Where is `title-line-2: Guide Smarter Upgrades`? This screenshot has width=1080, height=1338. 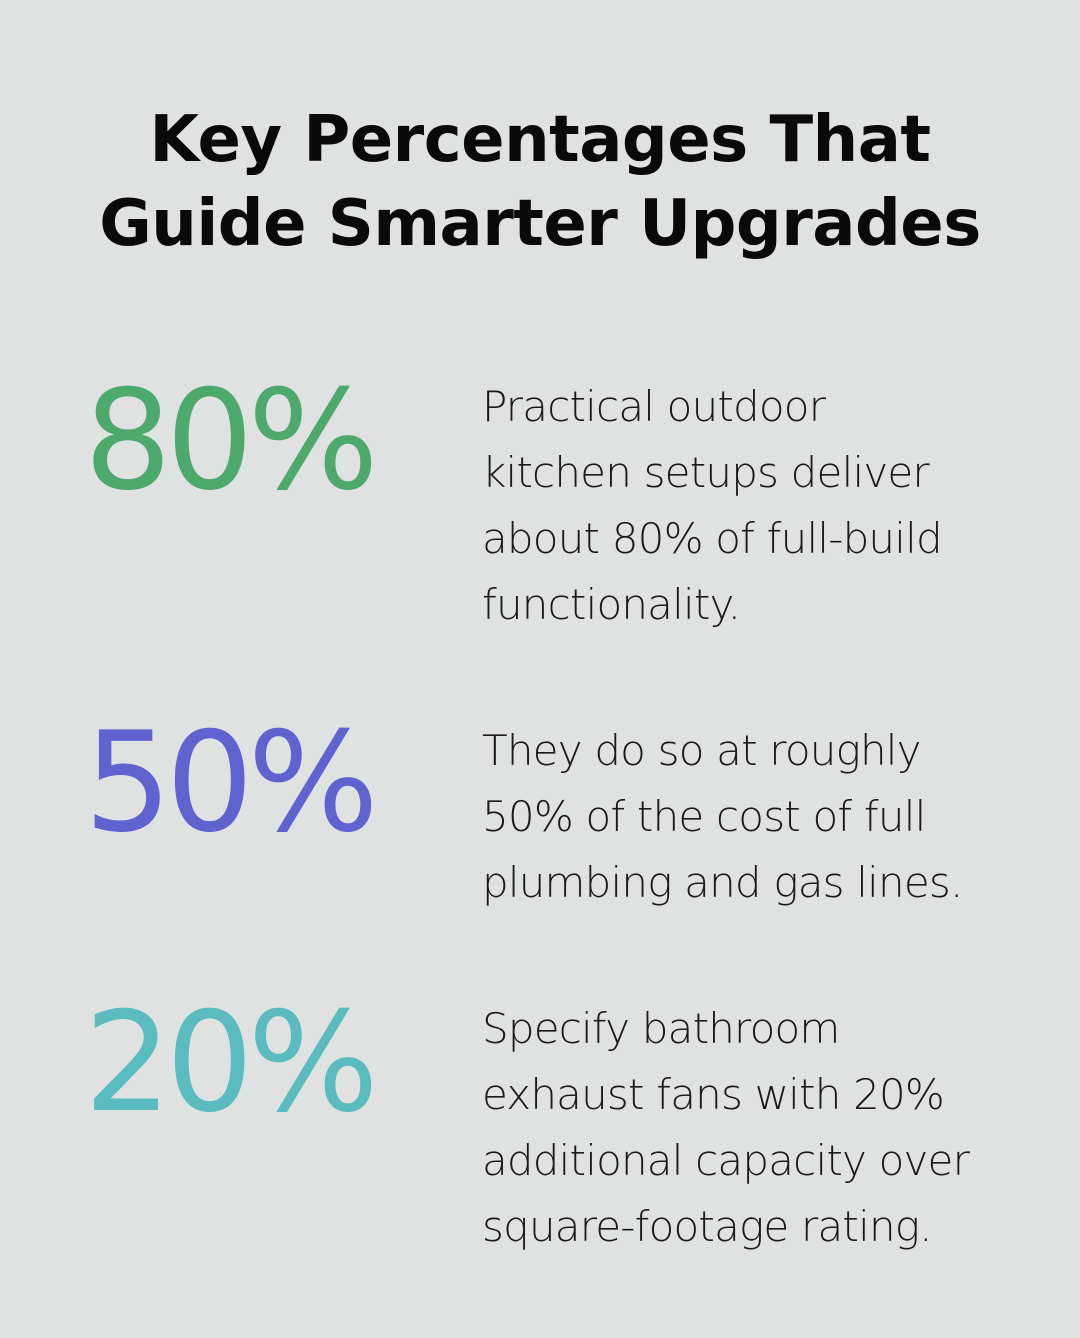
title-line-2: Guide Smarter Upgrades is located at coordinates (540, 224).